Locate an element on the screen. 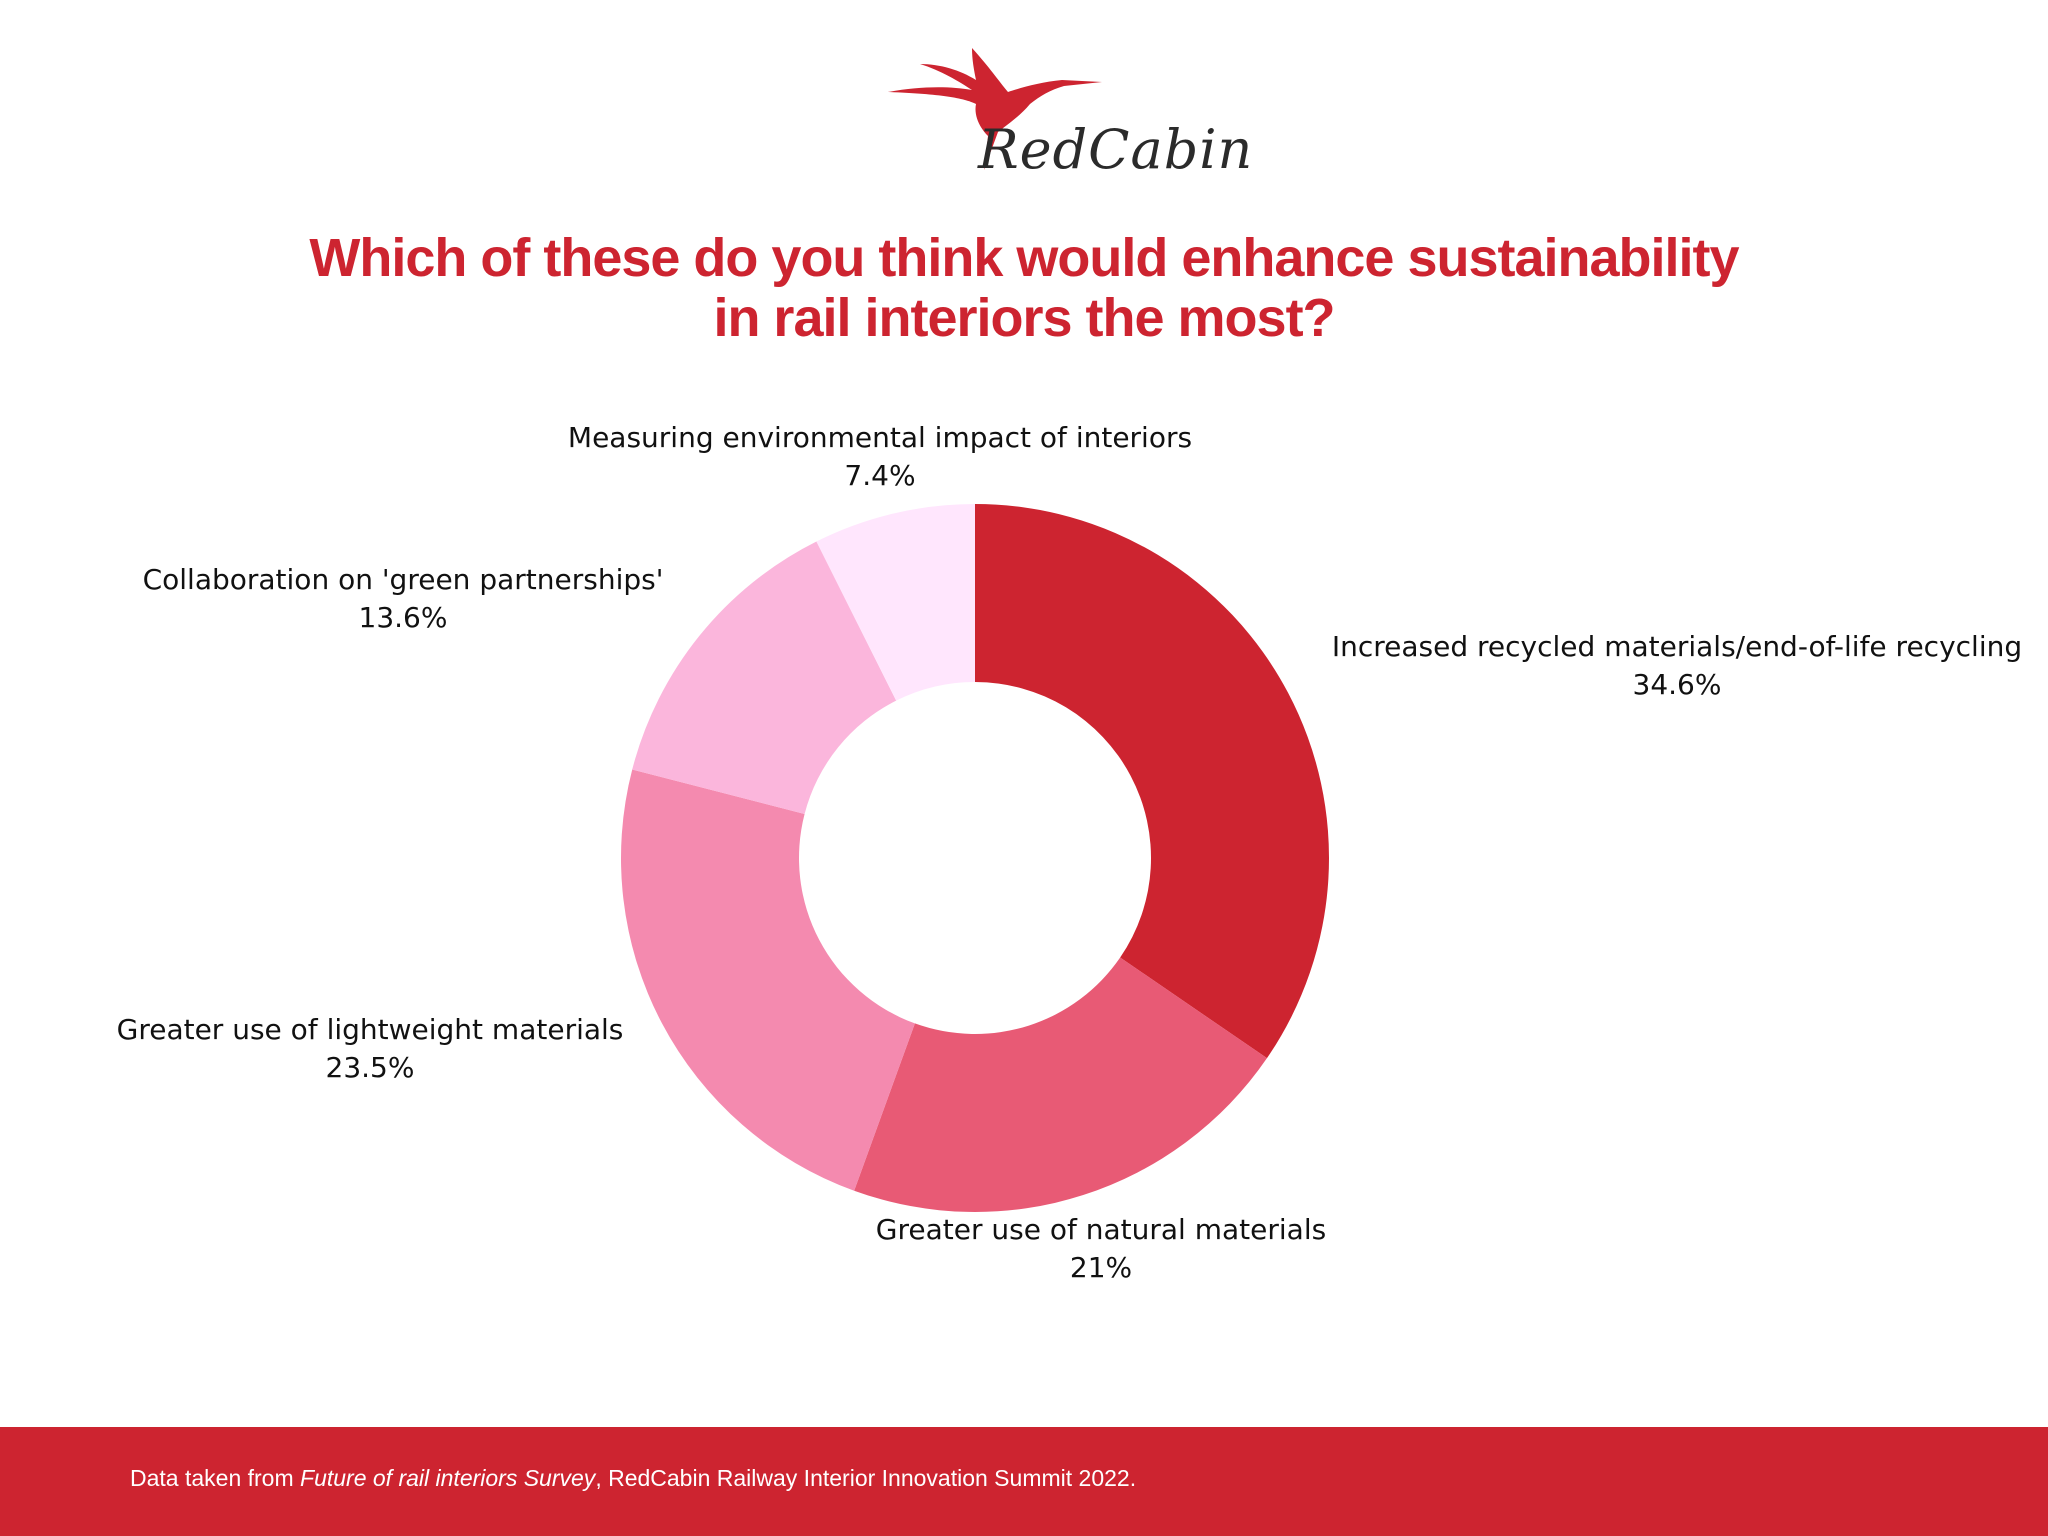  brand-wordmark: RedCabin is located at coordinates (1116, 149).